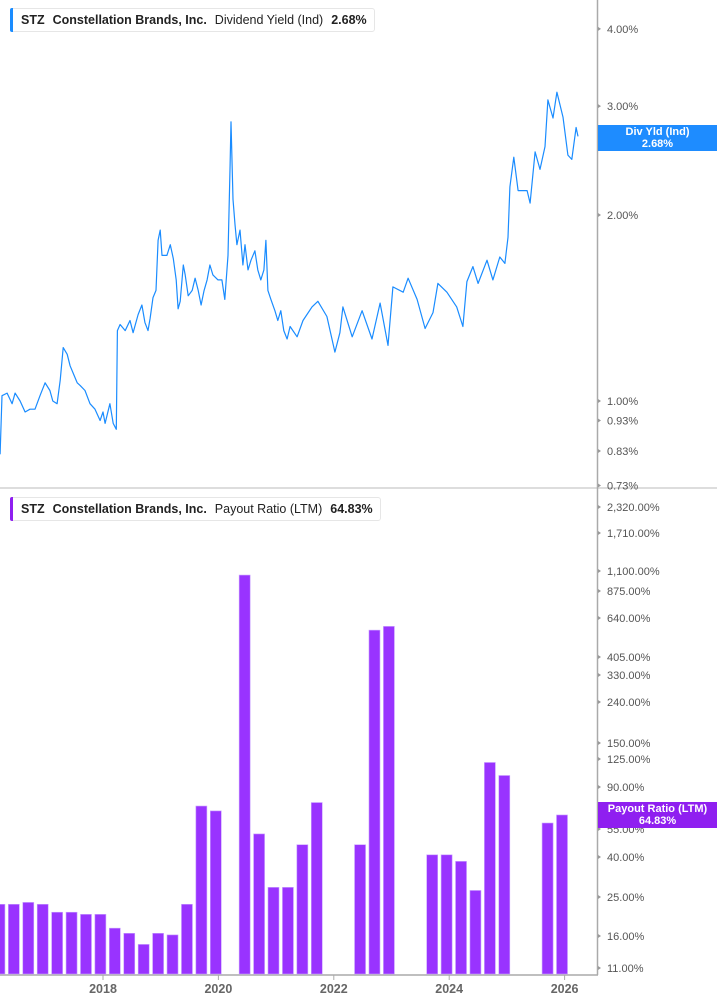 This screenshot has height=1005, width=717. What do you see at coordinates (626, 788) in the screenshot?
I see `y-tick-label: 90.00%` at bounding box center [626, 788].